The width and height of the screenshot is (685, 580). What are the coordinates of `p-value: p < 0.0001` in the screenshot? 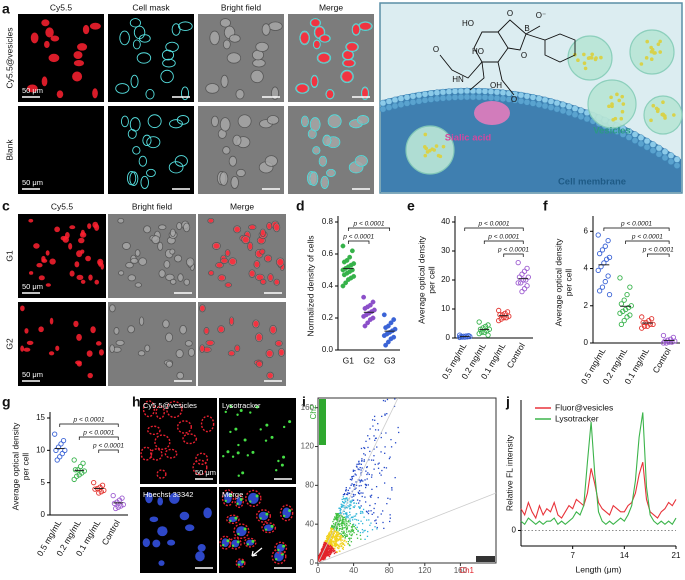 It's located at (636, 224).